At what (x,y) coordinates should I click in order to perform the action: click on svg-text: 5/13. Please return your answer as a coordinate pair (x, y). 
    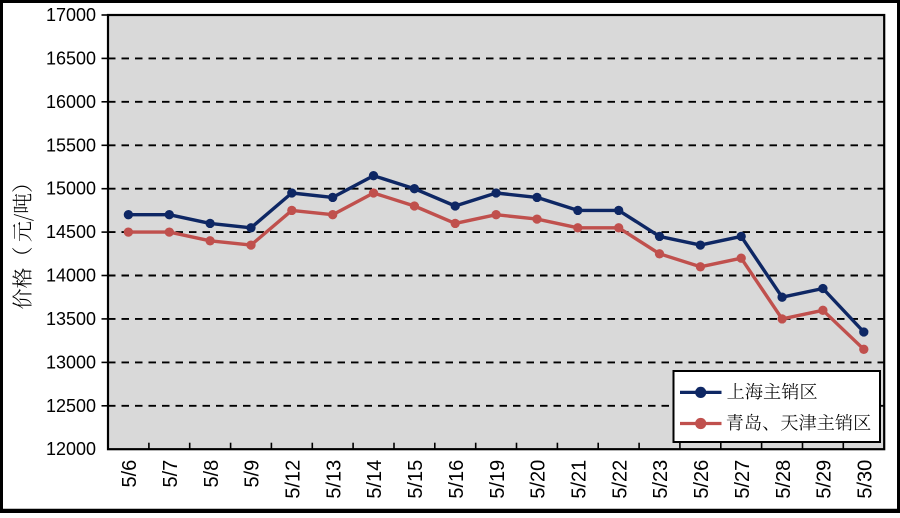
    Looking at the image, I should click on (334, 479).